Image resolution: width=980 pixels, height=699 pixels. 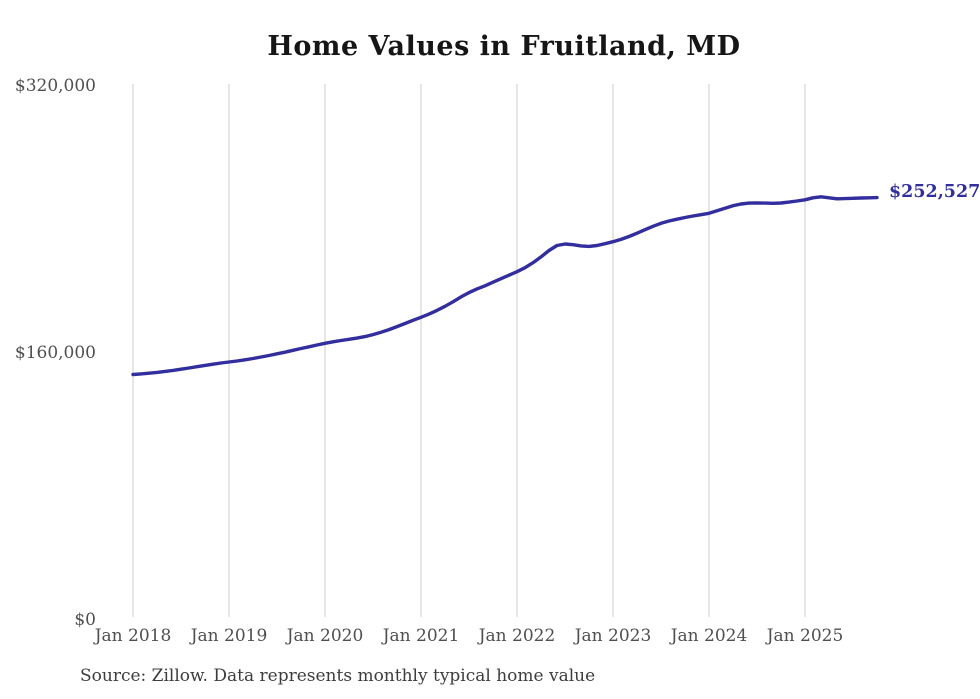 I want to click on x-tick-label: Jan 2022, so click(x=516, y=636).